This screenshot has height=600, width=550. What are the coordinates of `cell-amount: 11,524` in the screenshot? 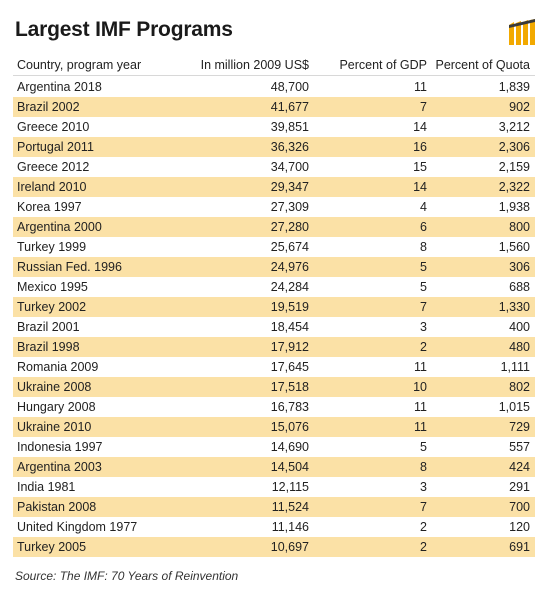 It's located at (290, 507).